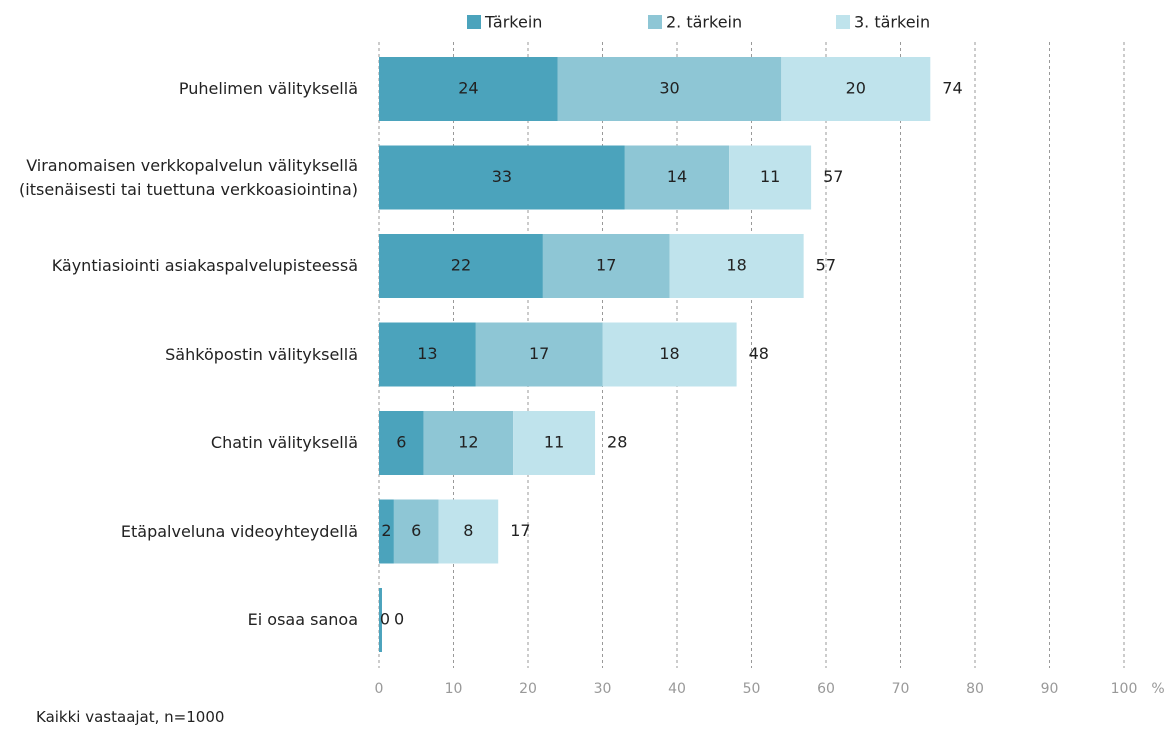 This screenshot has height=740, width=1175. I want to click on legend-label: 3. tärkein, so click(892, 22).